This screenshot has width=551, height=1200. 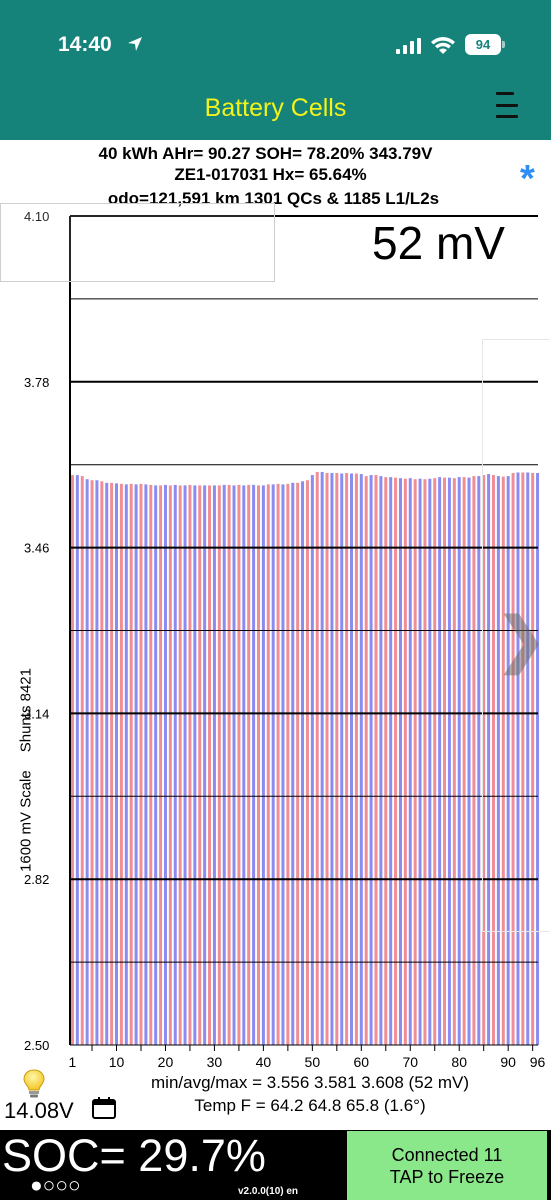 What do you see at coordinates (36, 548) in the screenshot?
I see `y-tick-label: 3.46` at bounding box center [36, 548].